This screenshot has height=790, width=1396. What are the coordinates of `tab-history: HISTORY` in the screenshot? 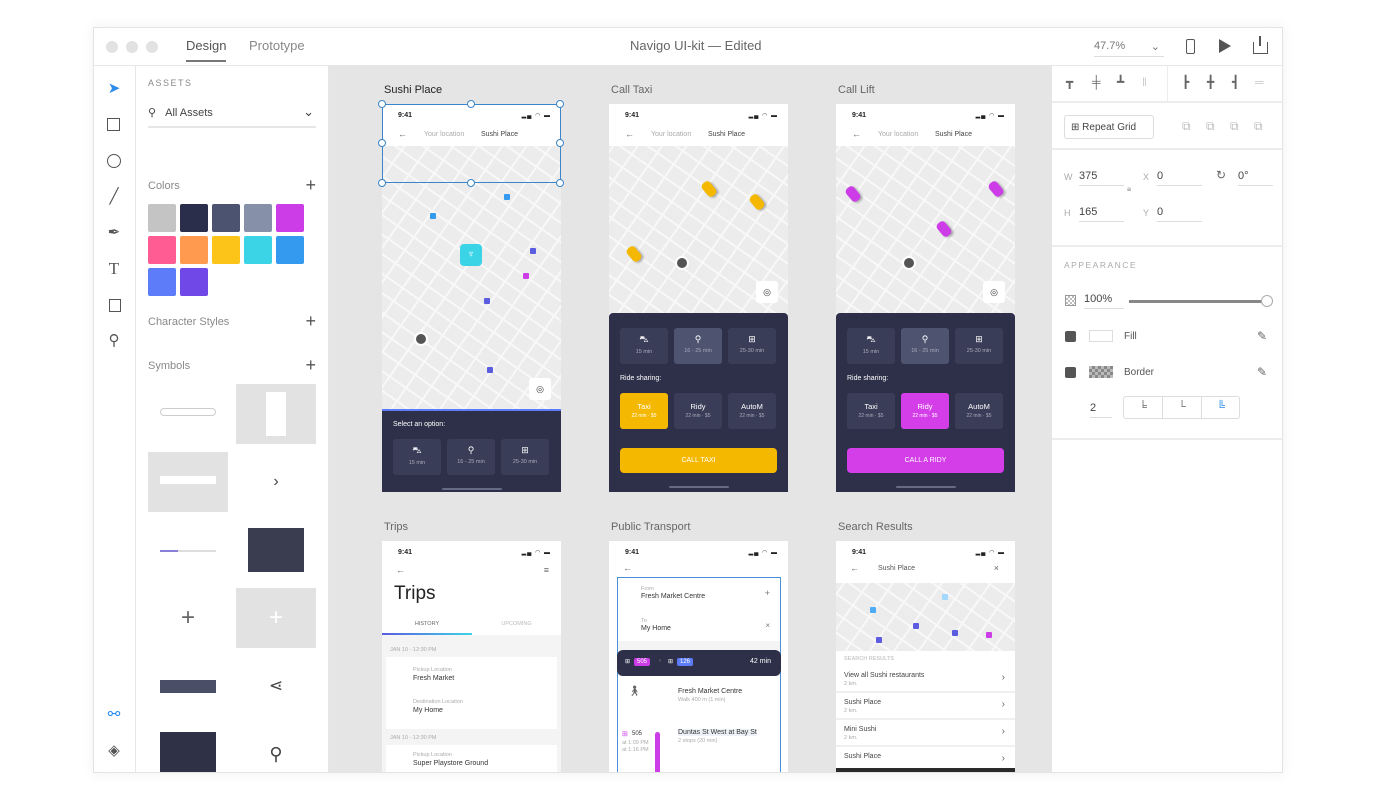 It's located at (427, 624).